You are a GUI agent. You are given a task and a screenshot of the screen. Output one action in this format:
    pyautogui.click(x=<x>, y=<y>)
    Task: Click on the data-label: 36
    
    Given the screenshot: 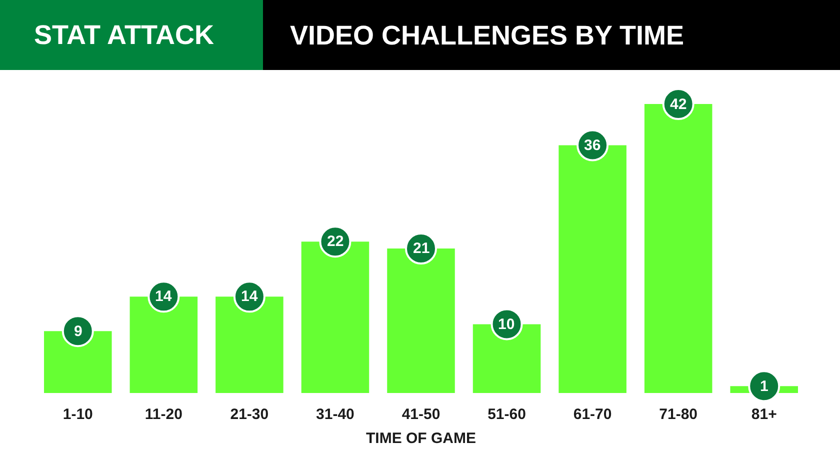 What is the action you would take?
    pyautogui.click(x=592, y=145)
    